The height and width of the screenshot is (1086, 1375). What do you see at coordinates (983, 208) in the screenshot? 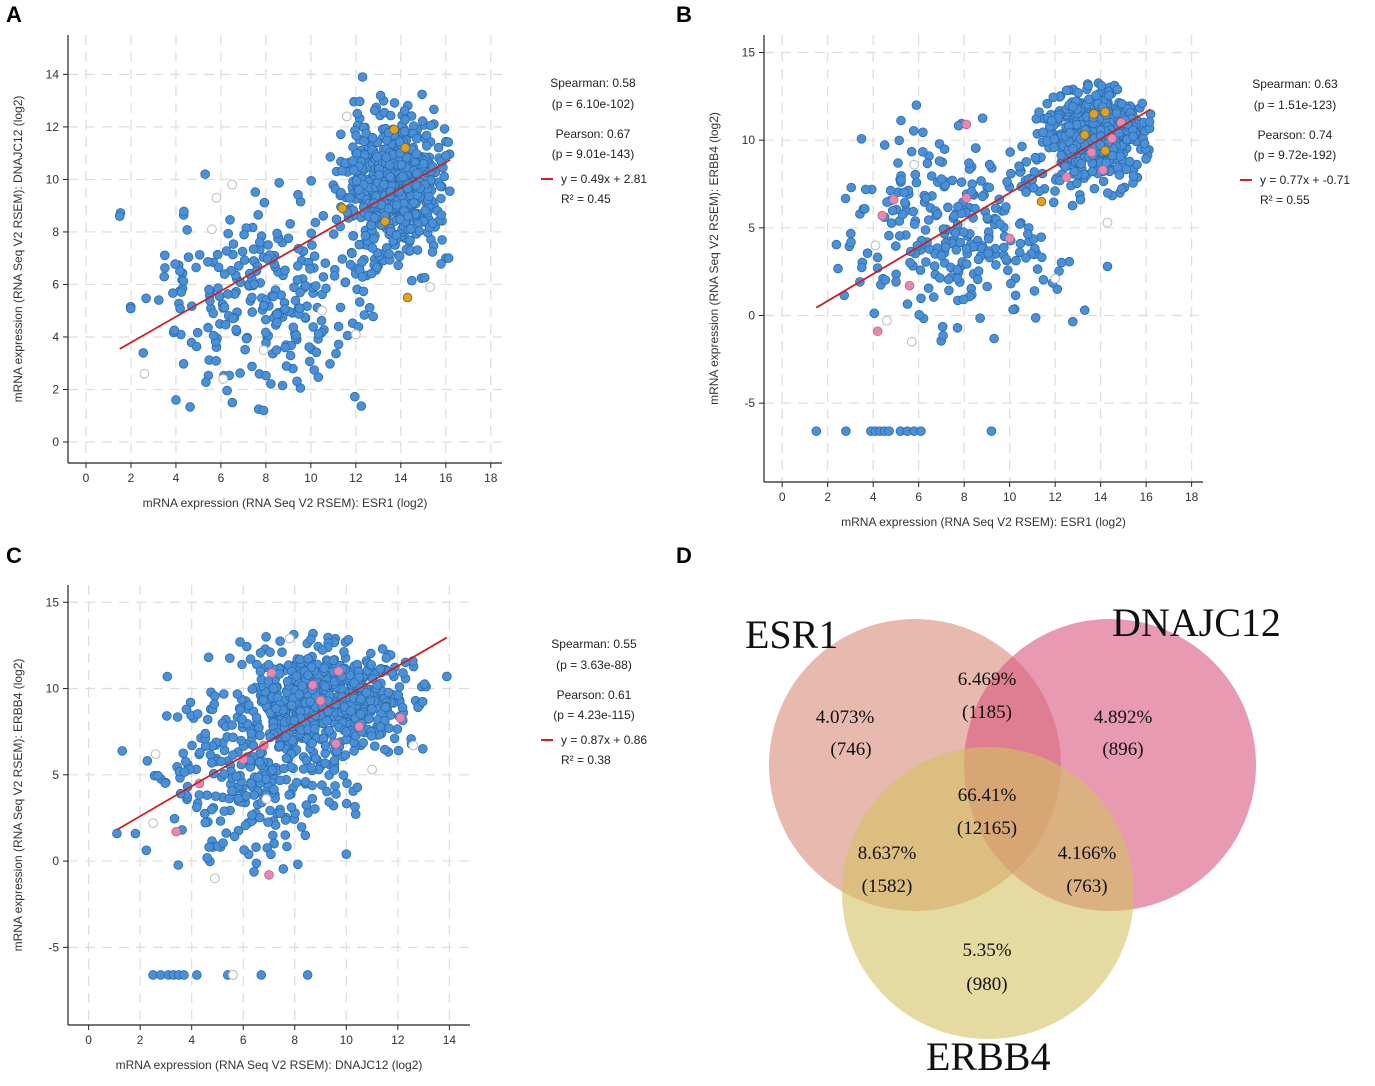
I see `regression-line` at bounding box center [983, 208].